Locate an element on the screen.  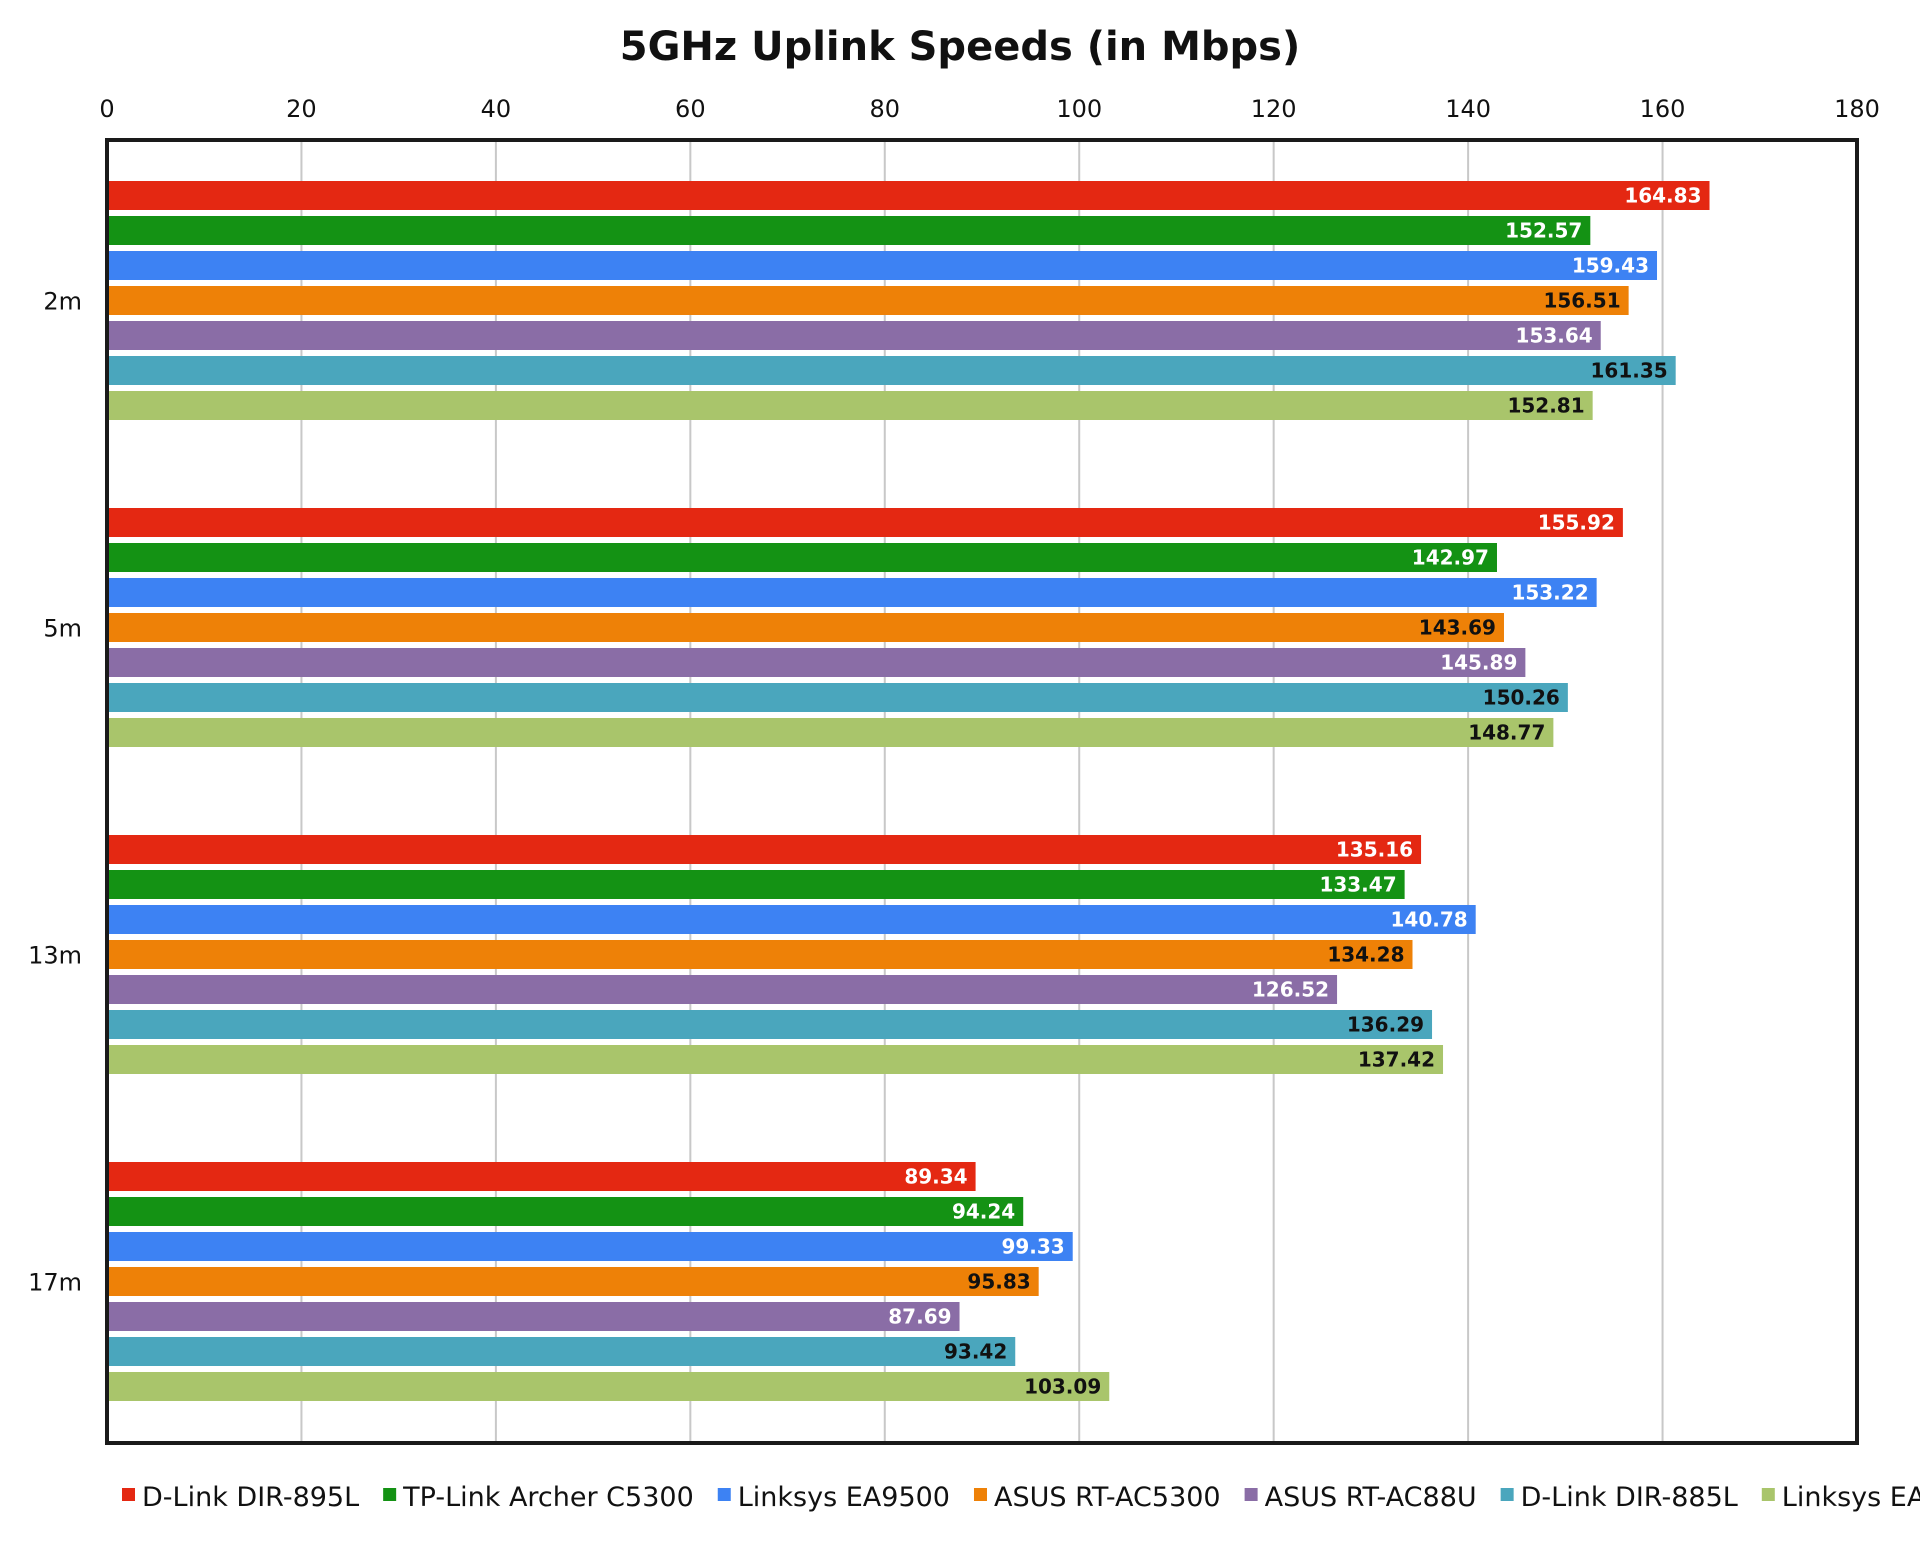
bar-value-label: 133.47 is located at coordinates (1357, 885).